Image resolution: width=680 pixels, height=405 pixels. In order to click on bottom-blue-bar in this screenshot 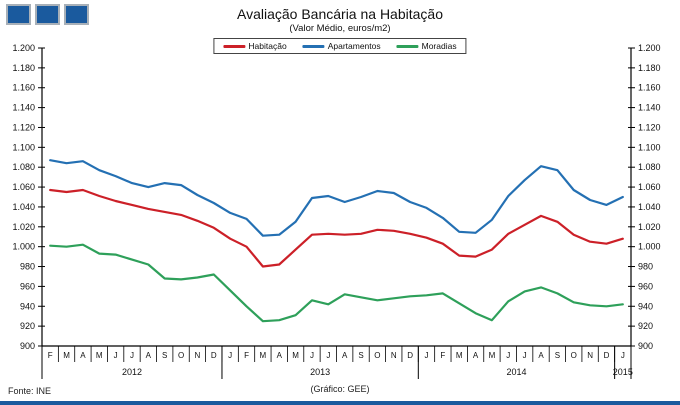, I will do `click(340, 403)`.